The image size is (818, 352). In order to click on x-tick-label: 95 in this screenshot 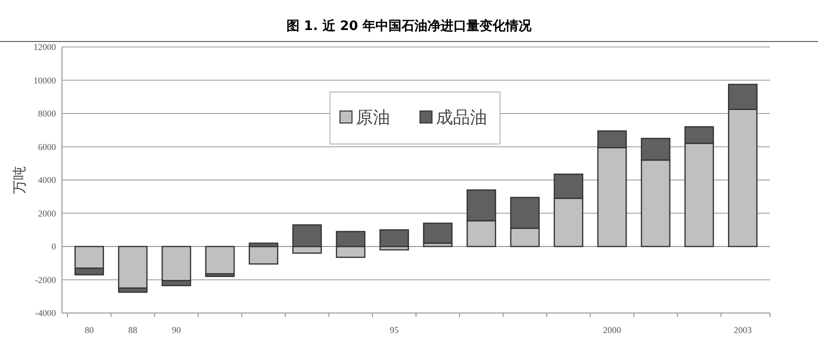, I will do `click(395, 330)`.